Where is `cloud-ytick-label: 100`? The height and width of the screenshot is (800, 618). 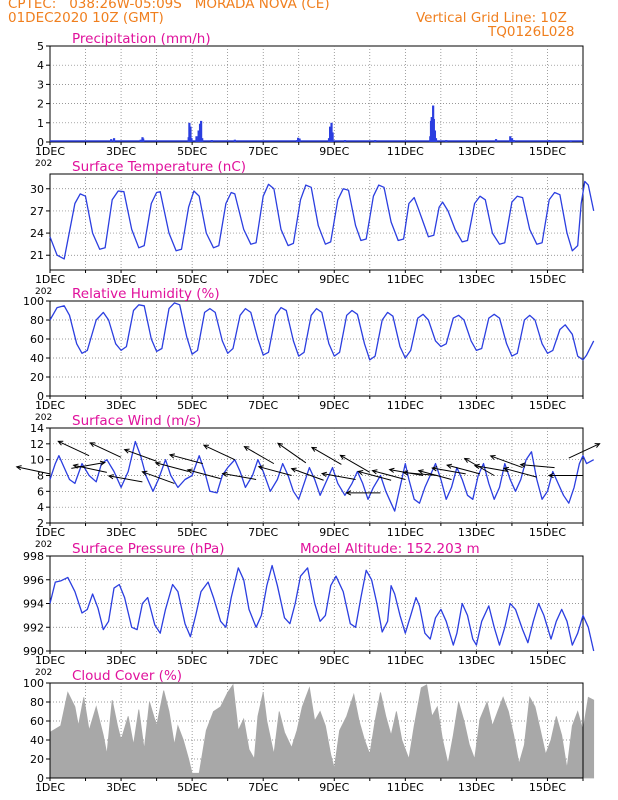
cloud-ytick-label: 100 is located at coordinates (33, 683).